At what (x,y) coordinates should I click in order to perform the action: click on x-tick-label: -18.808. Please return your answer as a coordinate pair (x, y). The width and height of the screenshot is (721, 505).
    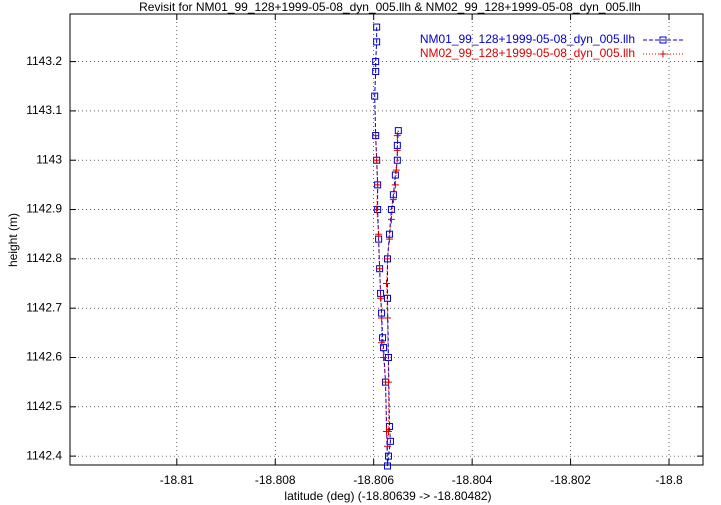
    Looking at the image, I should click on (275, 480).